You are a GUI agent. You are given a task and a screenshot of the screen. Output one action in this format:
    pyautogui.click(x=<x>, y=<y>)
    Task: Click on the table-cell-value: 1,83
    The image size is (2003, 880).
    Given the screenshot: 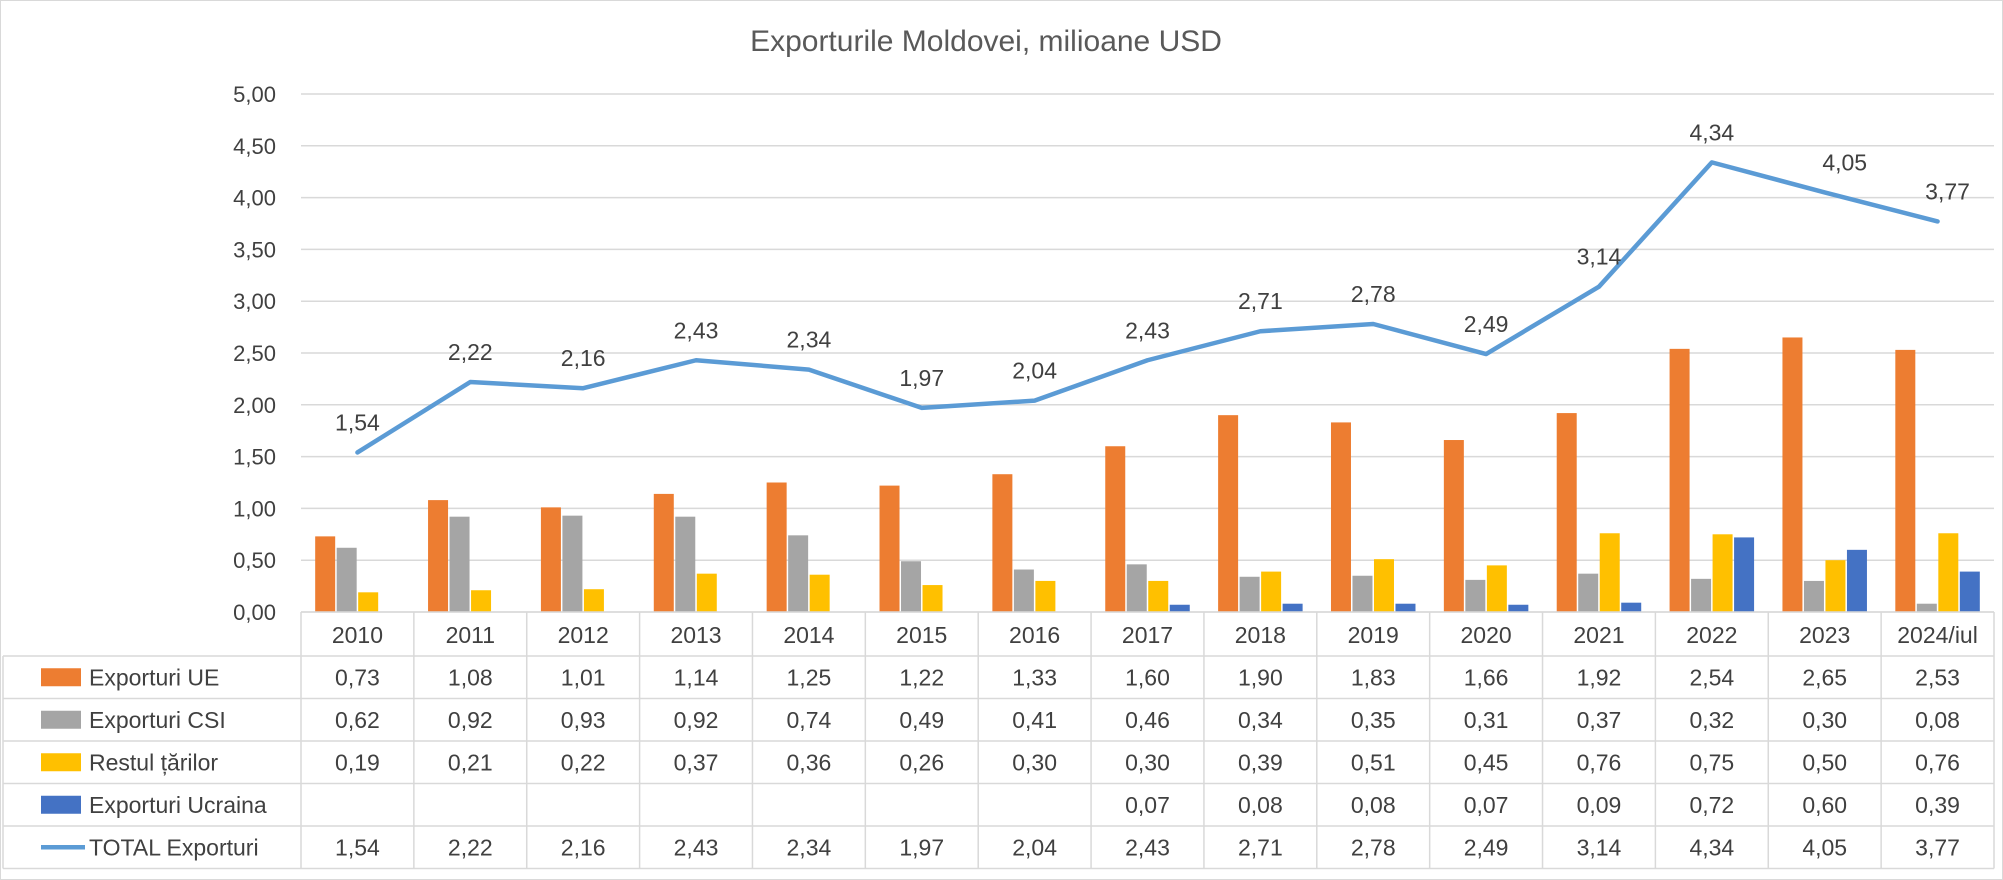 What is the action you would take?
    pyautogui.click(x=1373, y=677)
    